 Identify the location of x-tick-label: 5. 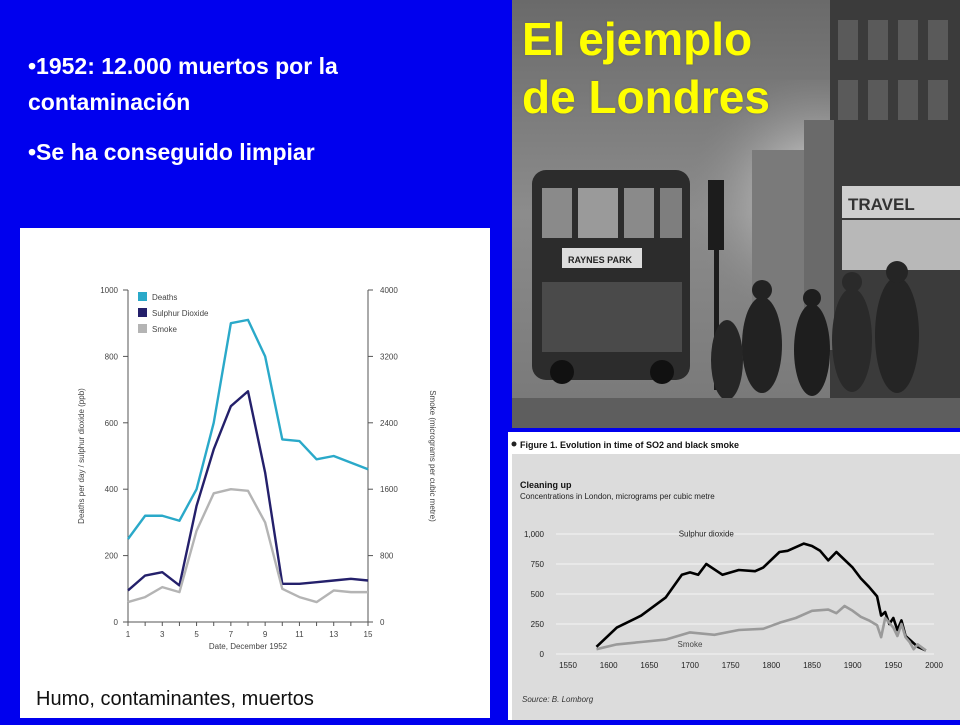
(196, 634).